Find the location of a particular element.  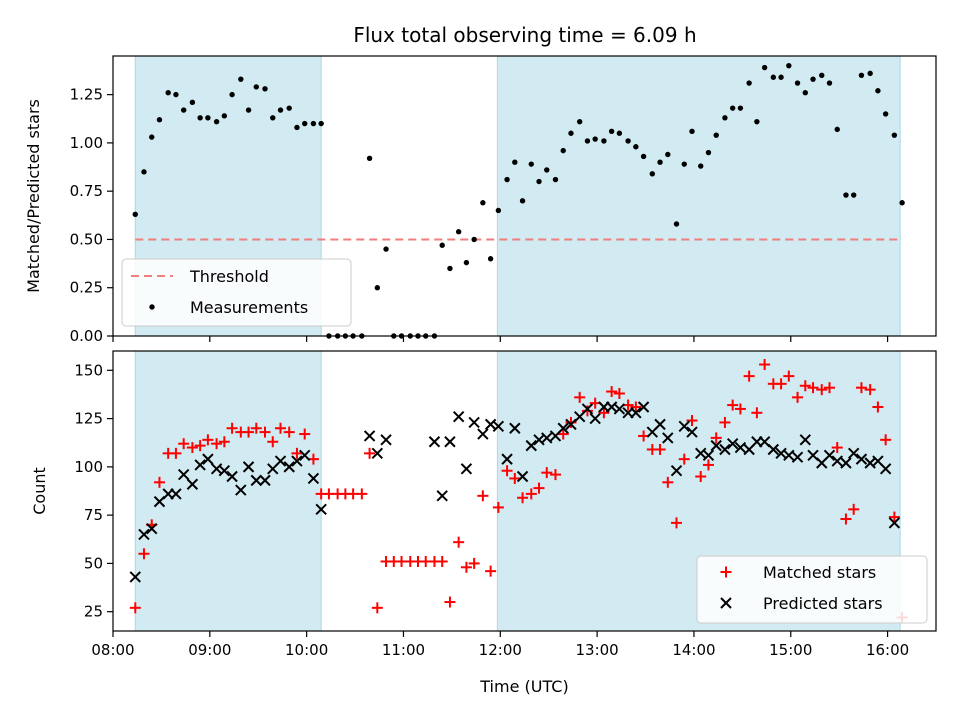

legend-bottom: Matched stars Predicted stars is located at coordinates (812, 589).